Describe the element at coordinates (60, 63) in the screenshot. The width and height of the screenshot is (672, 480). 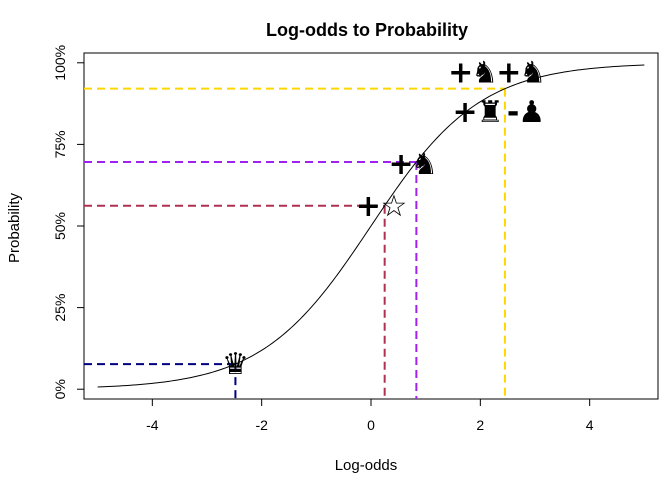
I see `y-tick-label: 100%` at that location.